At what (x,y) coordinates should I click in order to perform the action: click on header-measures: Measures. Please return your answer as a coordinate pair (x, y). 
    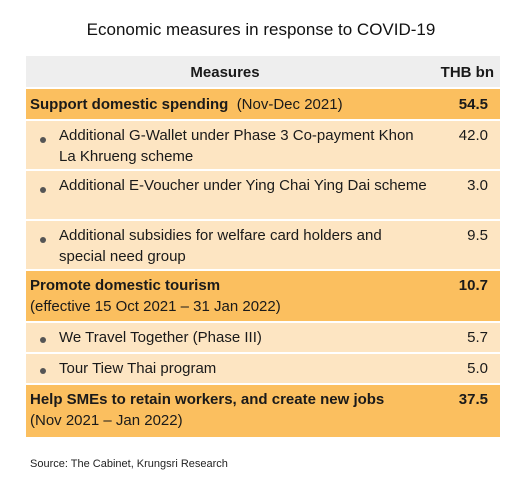
    Looking at the image, I should click on (225, 72).